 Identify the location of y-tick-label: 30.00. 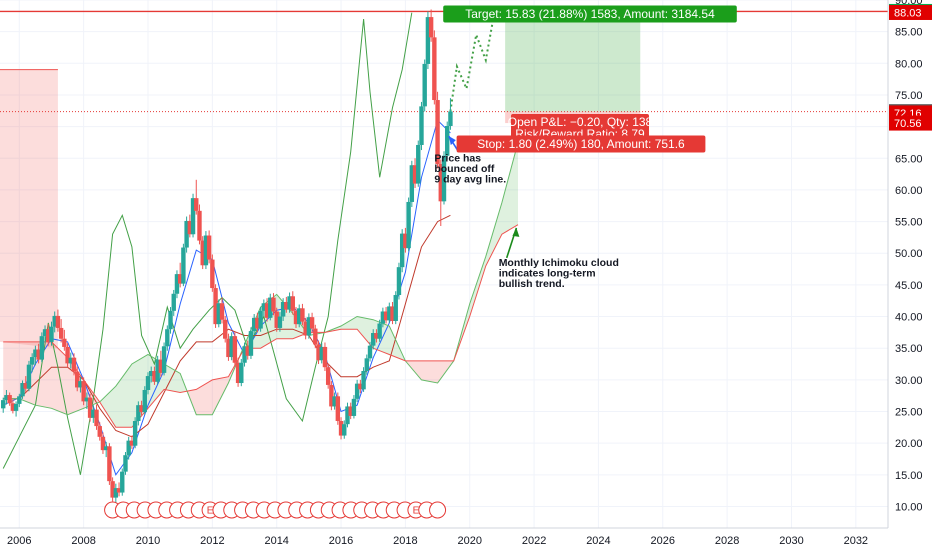
(909, 381).